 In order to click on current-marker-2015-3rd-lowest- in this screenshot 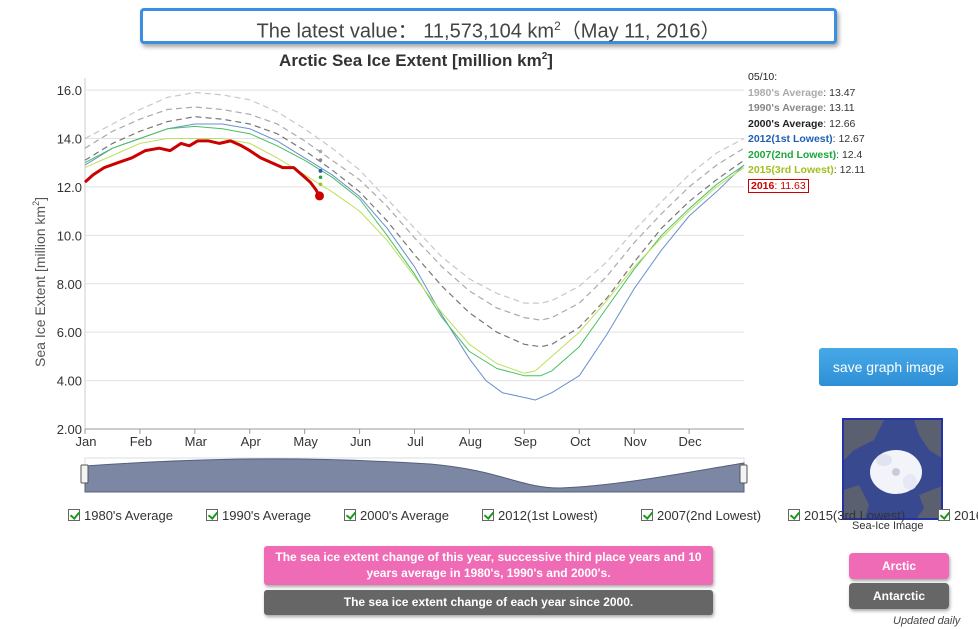, I will do `click(320, 184)`.